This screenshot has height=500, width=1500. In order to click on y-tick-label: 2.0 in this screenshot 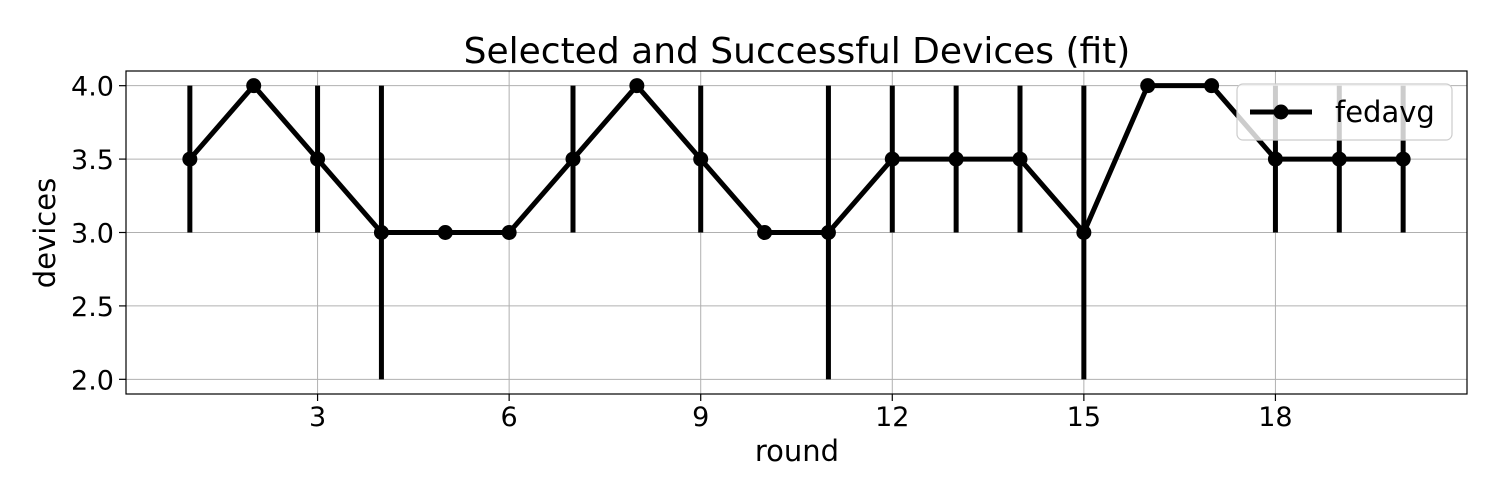, I will do `click(92, 380)`.